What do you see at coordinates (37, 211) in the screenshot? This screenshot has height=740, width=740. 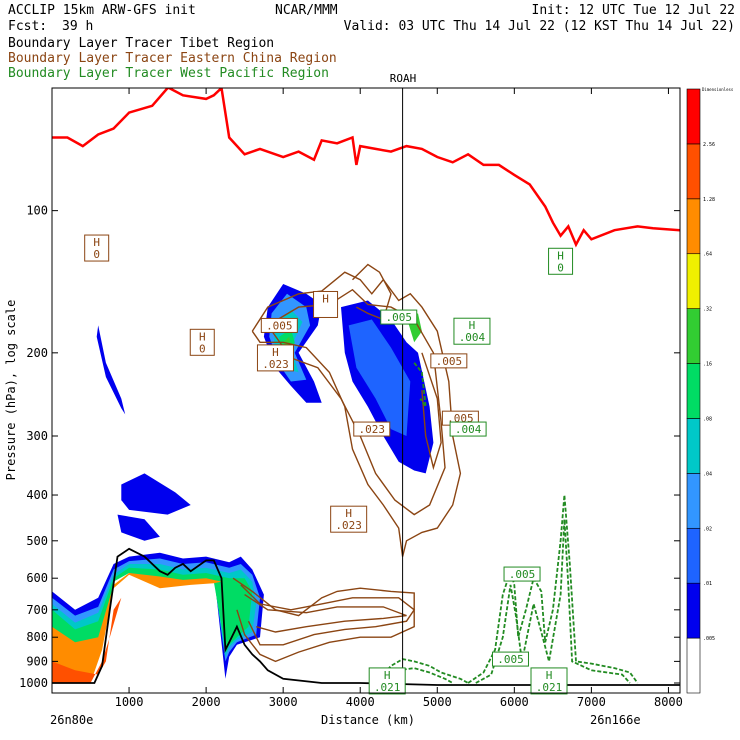 I see `y-tick-label: 100` at bounding box center [37, 211].